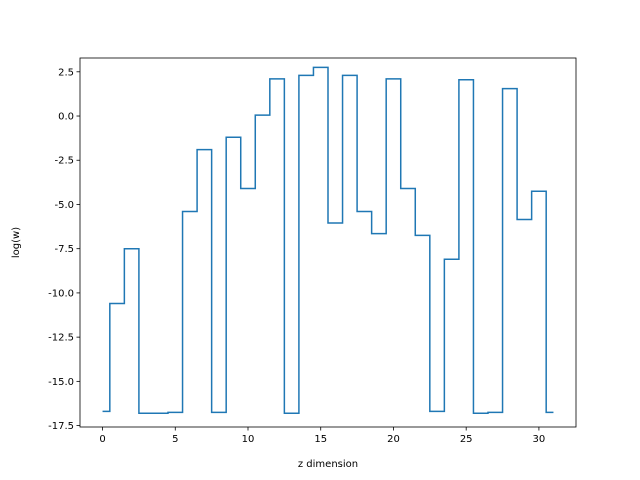  What do you see at coordinates (175, 439) in the screenshot?
I see `x-tick-label: 5` at bounding box center [175, 439].